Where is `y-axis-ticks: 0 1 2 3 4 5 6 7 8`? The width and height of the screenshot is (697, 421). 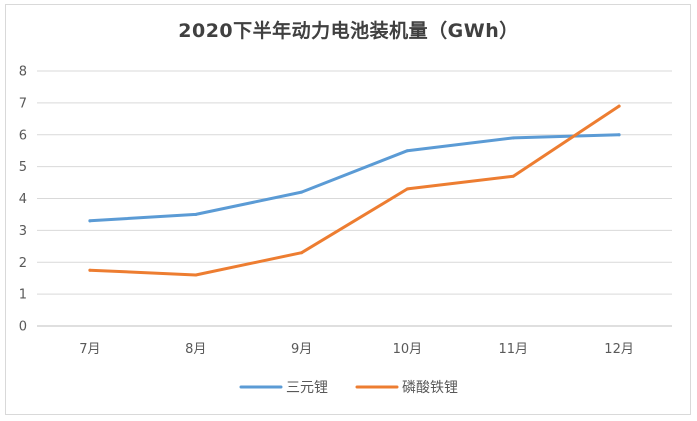
y-axis-ticks: 0 1 2 3 4 5 6 7 8 is located at coordinates (23, 200).